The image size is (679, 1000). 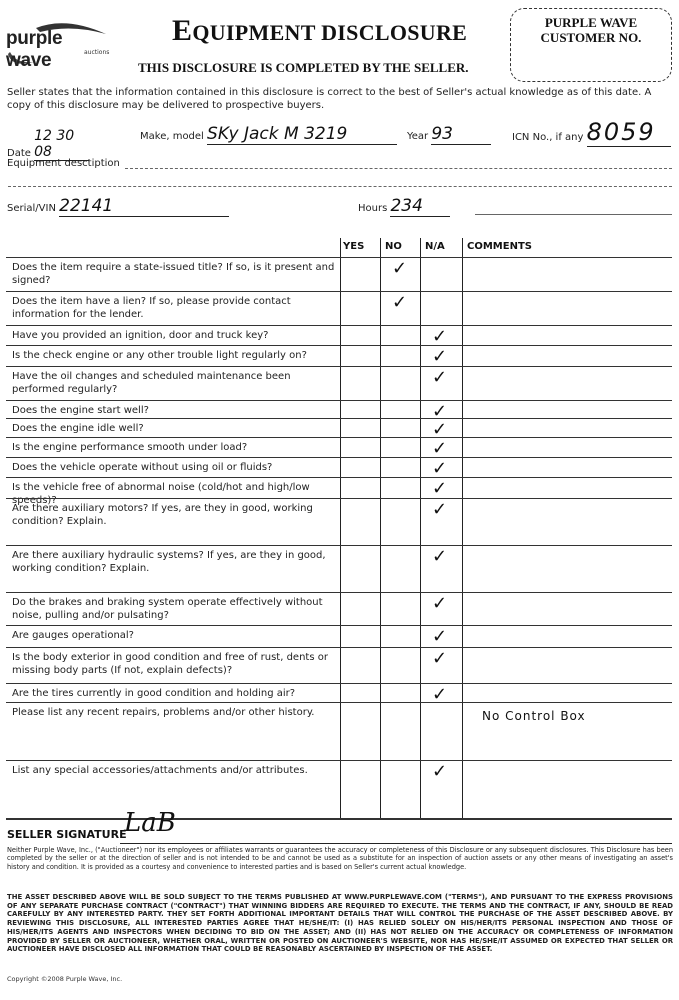 I want to click on serial-value: 22141, so click(x=144, y=206).